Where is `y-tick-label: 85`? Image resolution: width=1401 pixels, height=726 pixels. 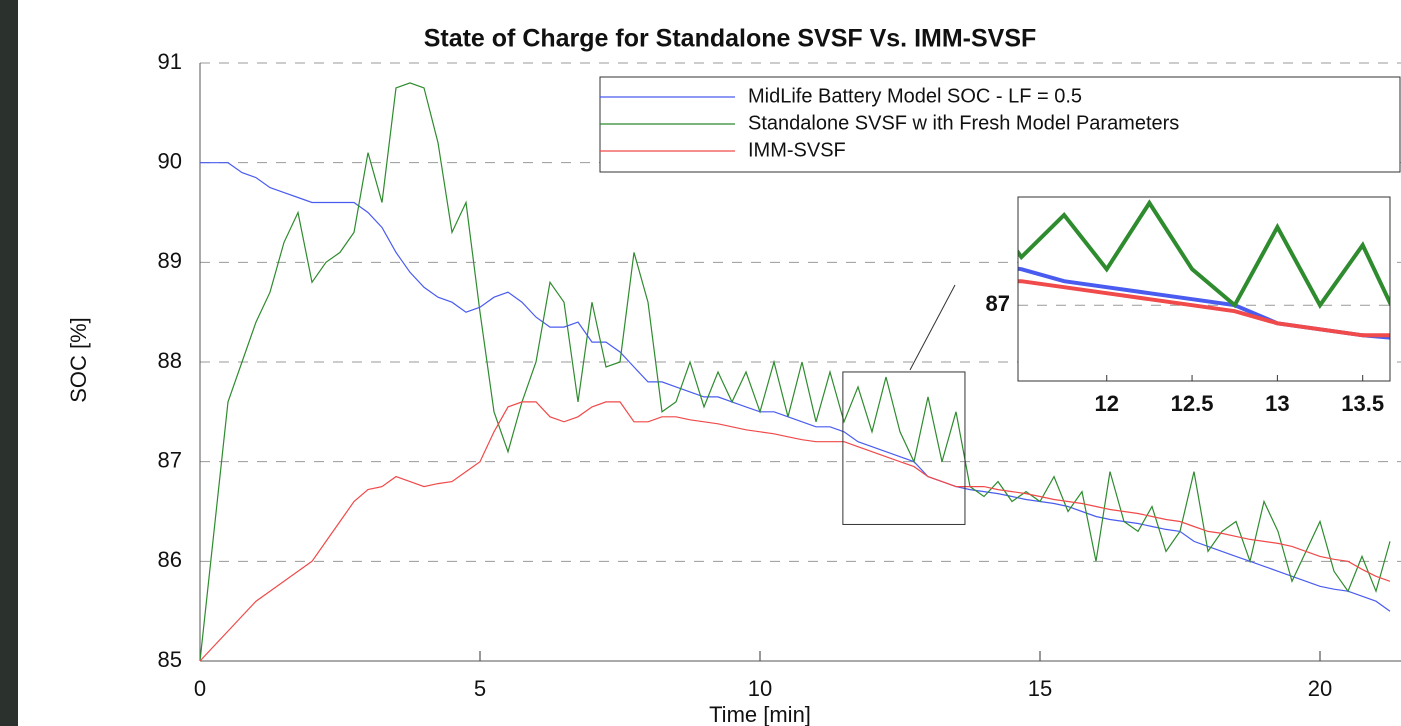 y-tick-label: 85 is located at coordinates (170, 659).